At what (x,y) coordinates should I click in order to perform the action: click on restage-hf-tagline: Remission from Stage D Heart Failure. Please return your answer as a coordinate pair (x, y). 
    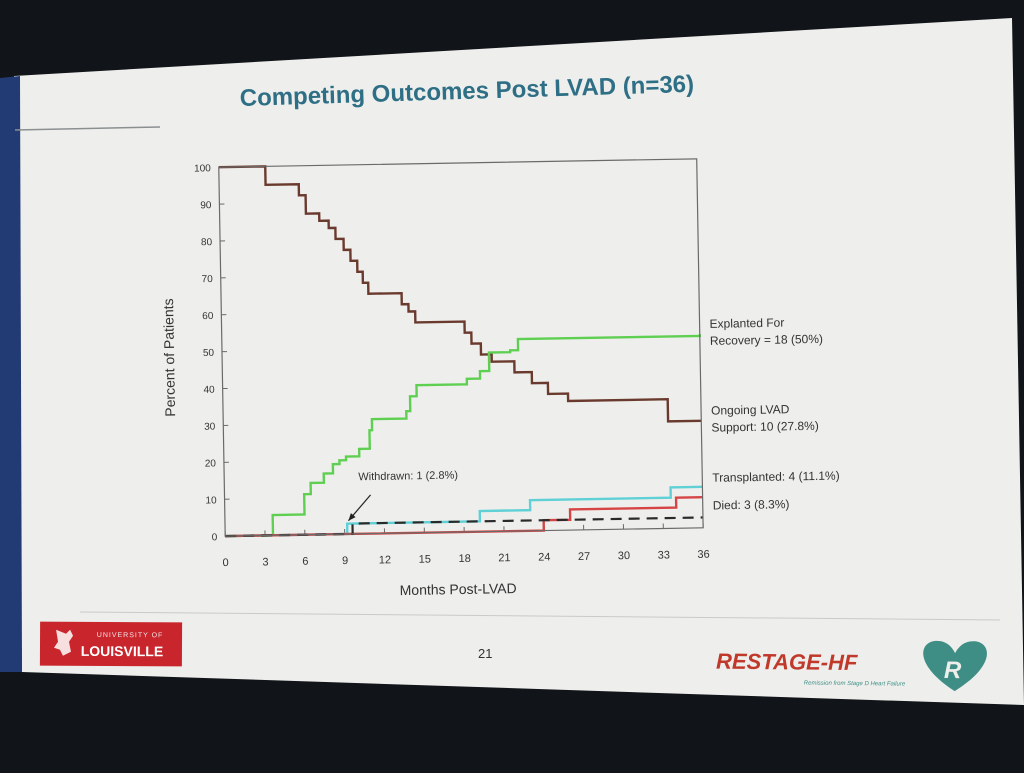
    Looking at the image, I should click on (855, 684).